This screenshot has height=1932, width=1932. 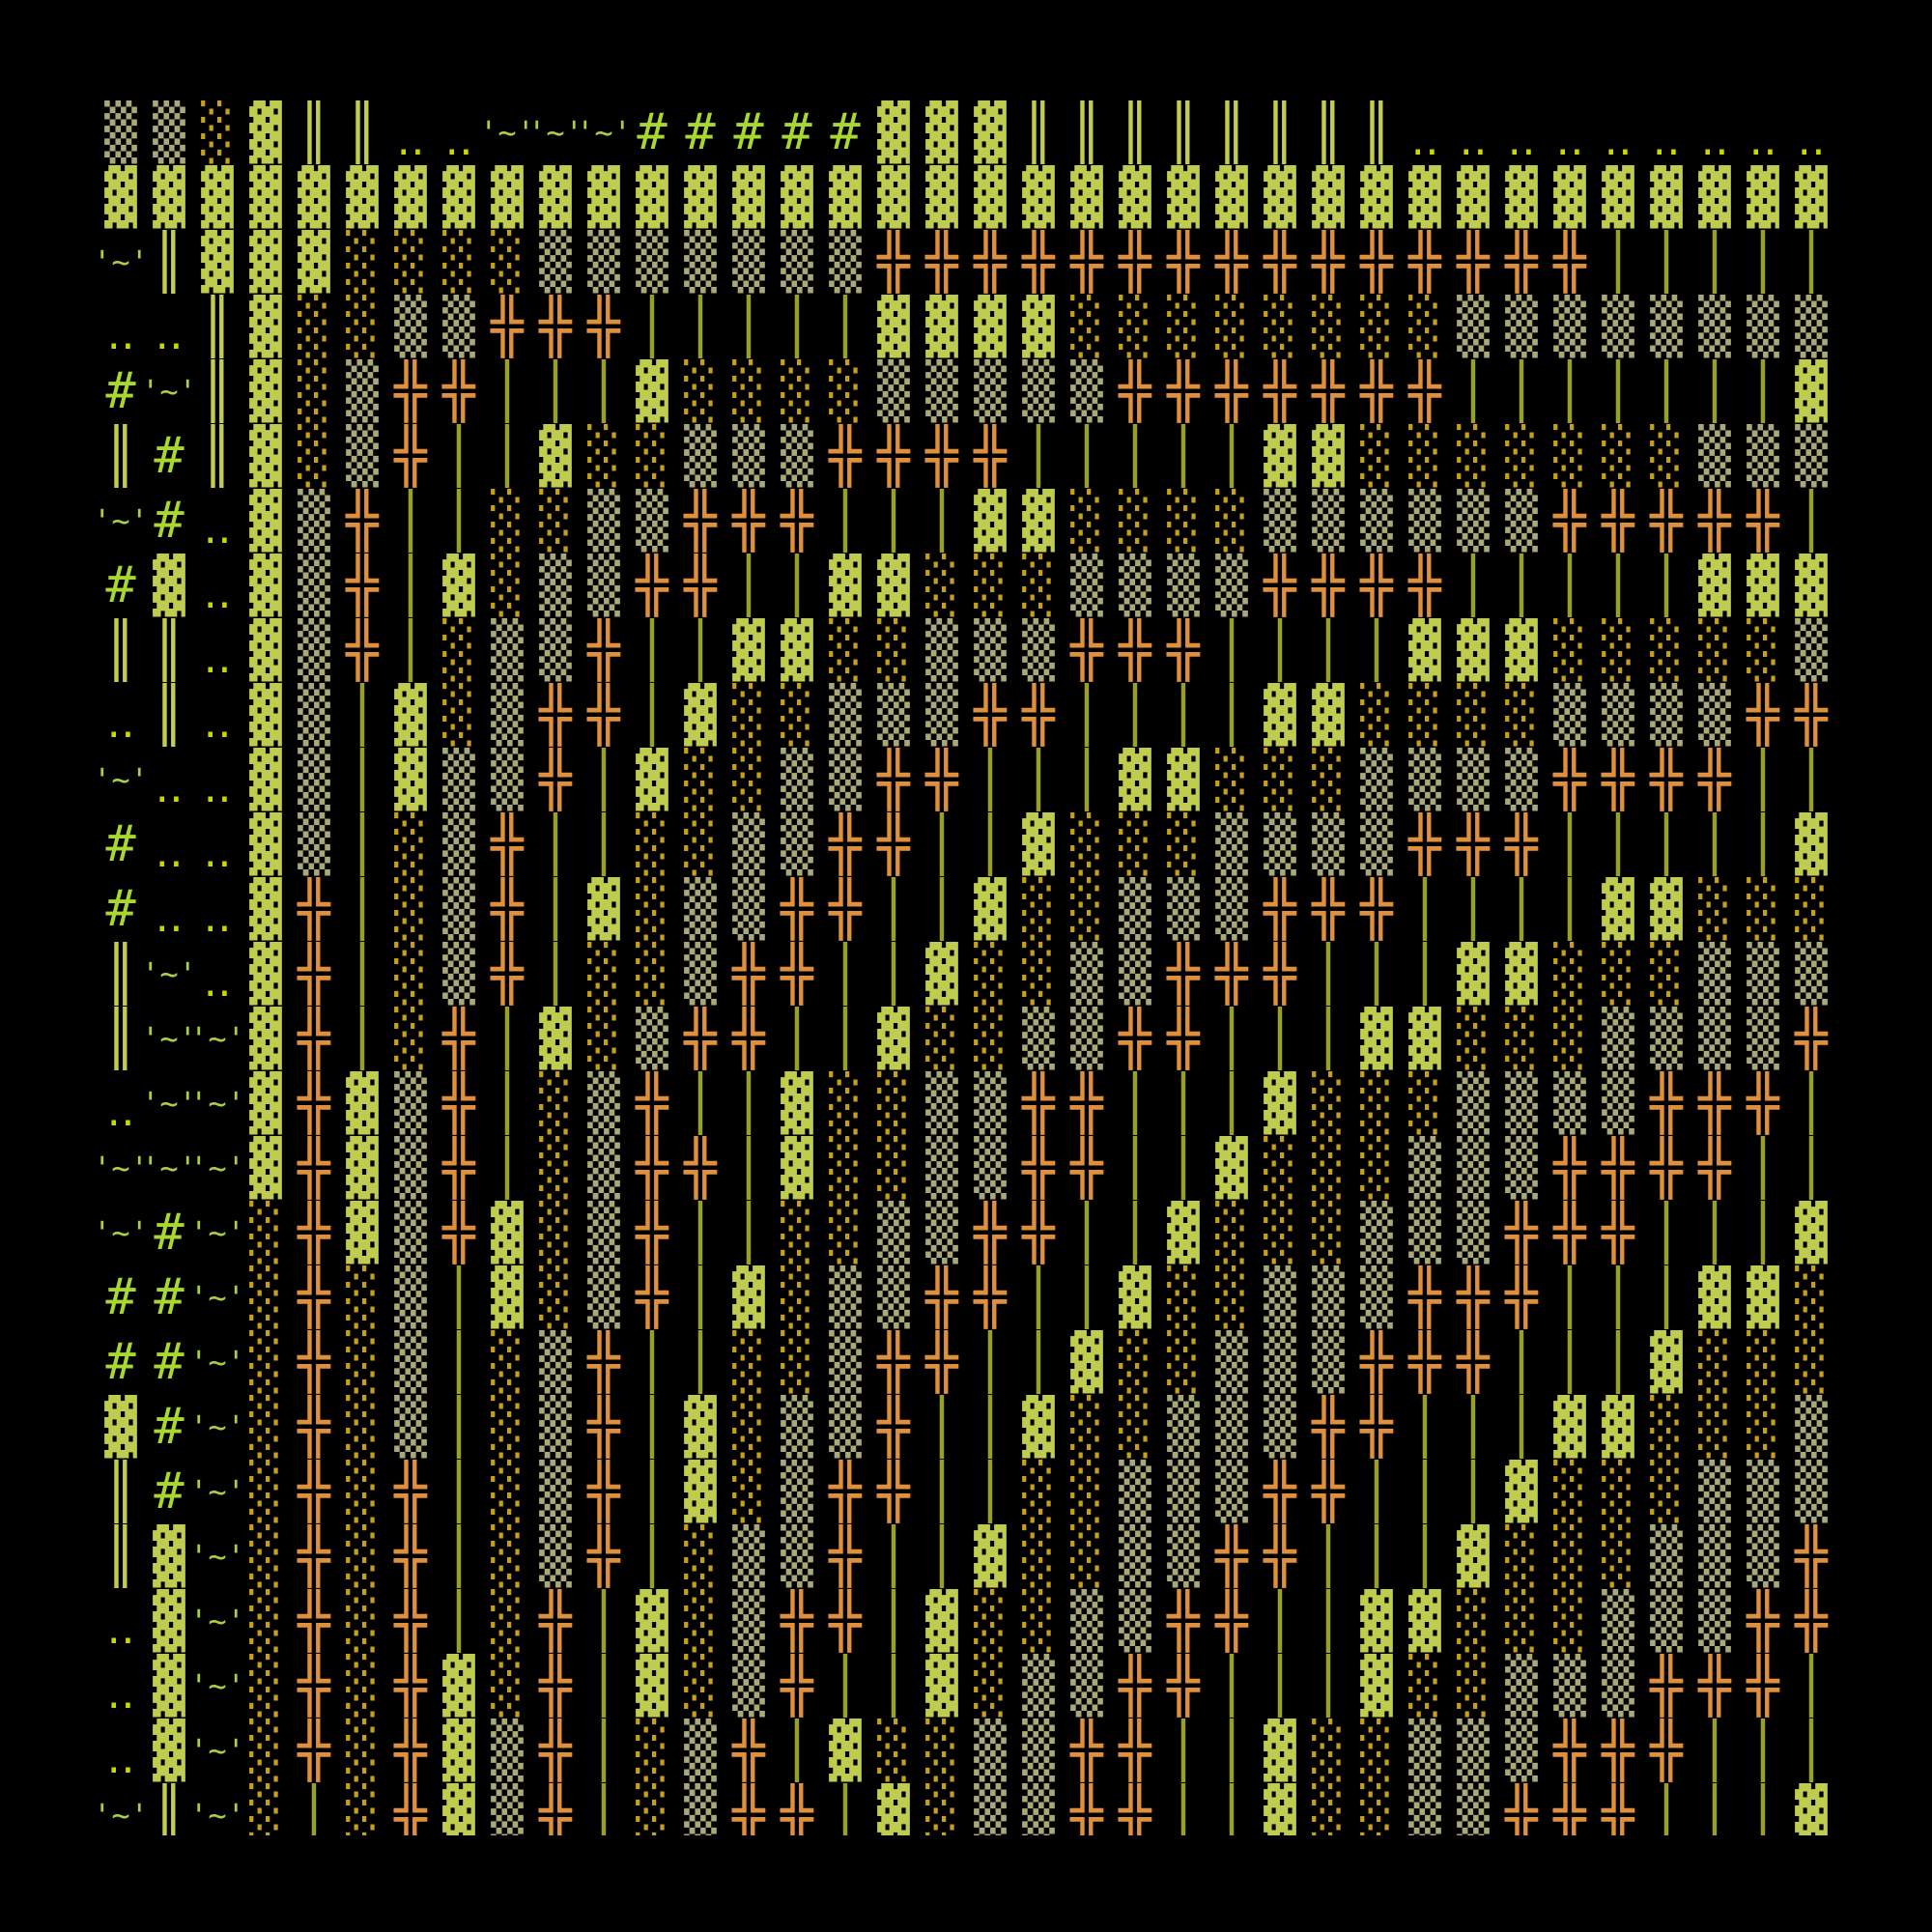 What do you see at coordinates (966, 327) in the screenshot?
I see `grid-row: ‥ ‥ ║ ▓ ░ ░ ▒ ▒ ╬ ╬ ╬ │ │ │ │ │ ▓ ▓ ▓ ▓ ░ ░ ░ ░ ░ ░ ░ ░ ▒ ▒ ▒ ▒ ▒ ▒ ▒ ▒` at bounding box center [966, 327].